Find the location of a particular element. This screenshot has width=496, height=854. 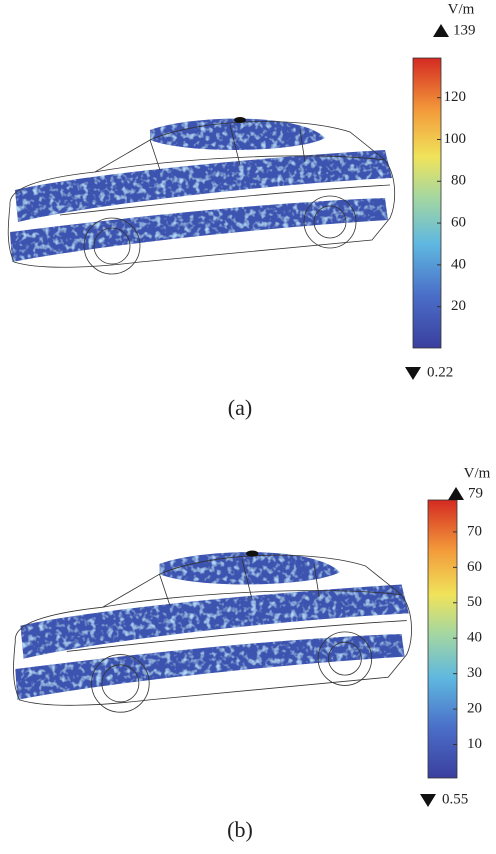

min-label: 0.22 is located at coordinates (440, 372).